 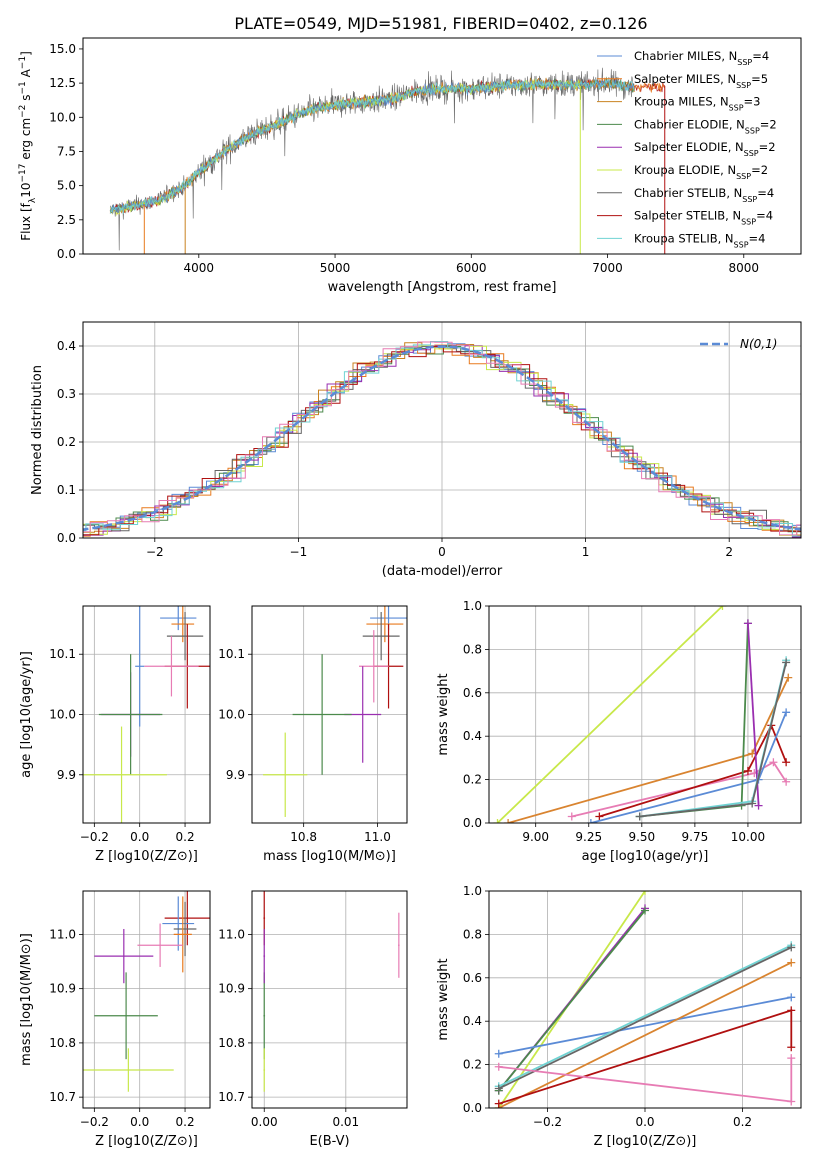 I want to click on kroupa_stelib-histogram, so click(x=442, y=439).